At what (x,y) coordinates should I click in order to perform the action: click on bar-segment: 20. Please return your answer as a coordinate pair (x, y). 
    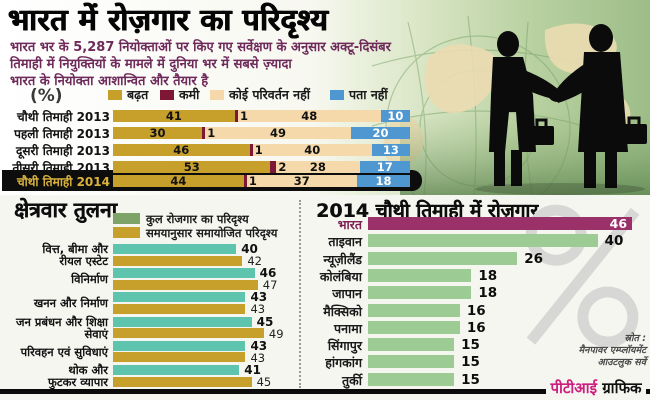
    Looking at the image, I should click on (380, 133).